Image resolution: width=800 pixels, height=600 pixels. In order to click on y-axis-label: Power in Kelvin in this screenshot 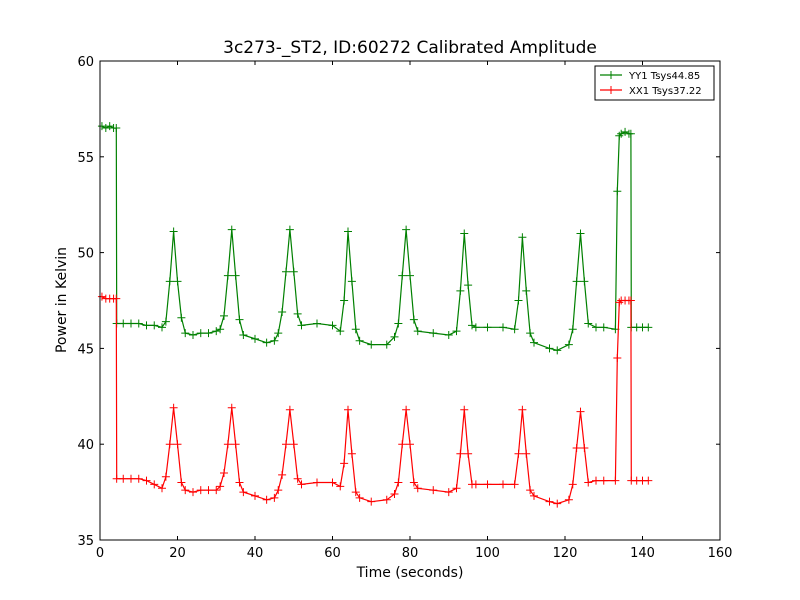, I will do `click(62, 300)`.